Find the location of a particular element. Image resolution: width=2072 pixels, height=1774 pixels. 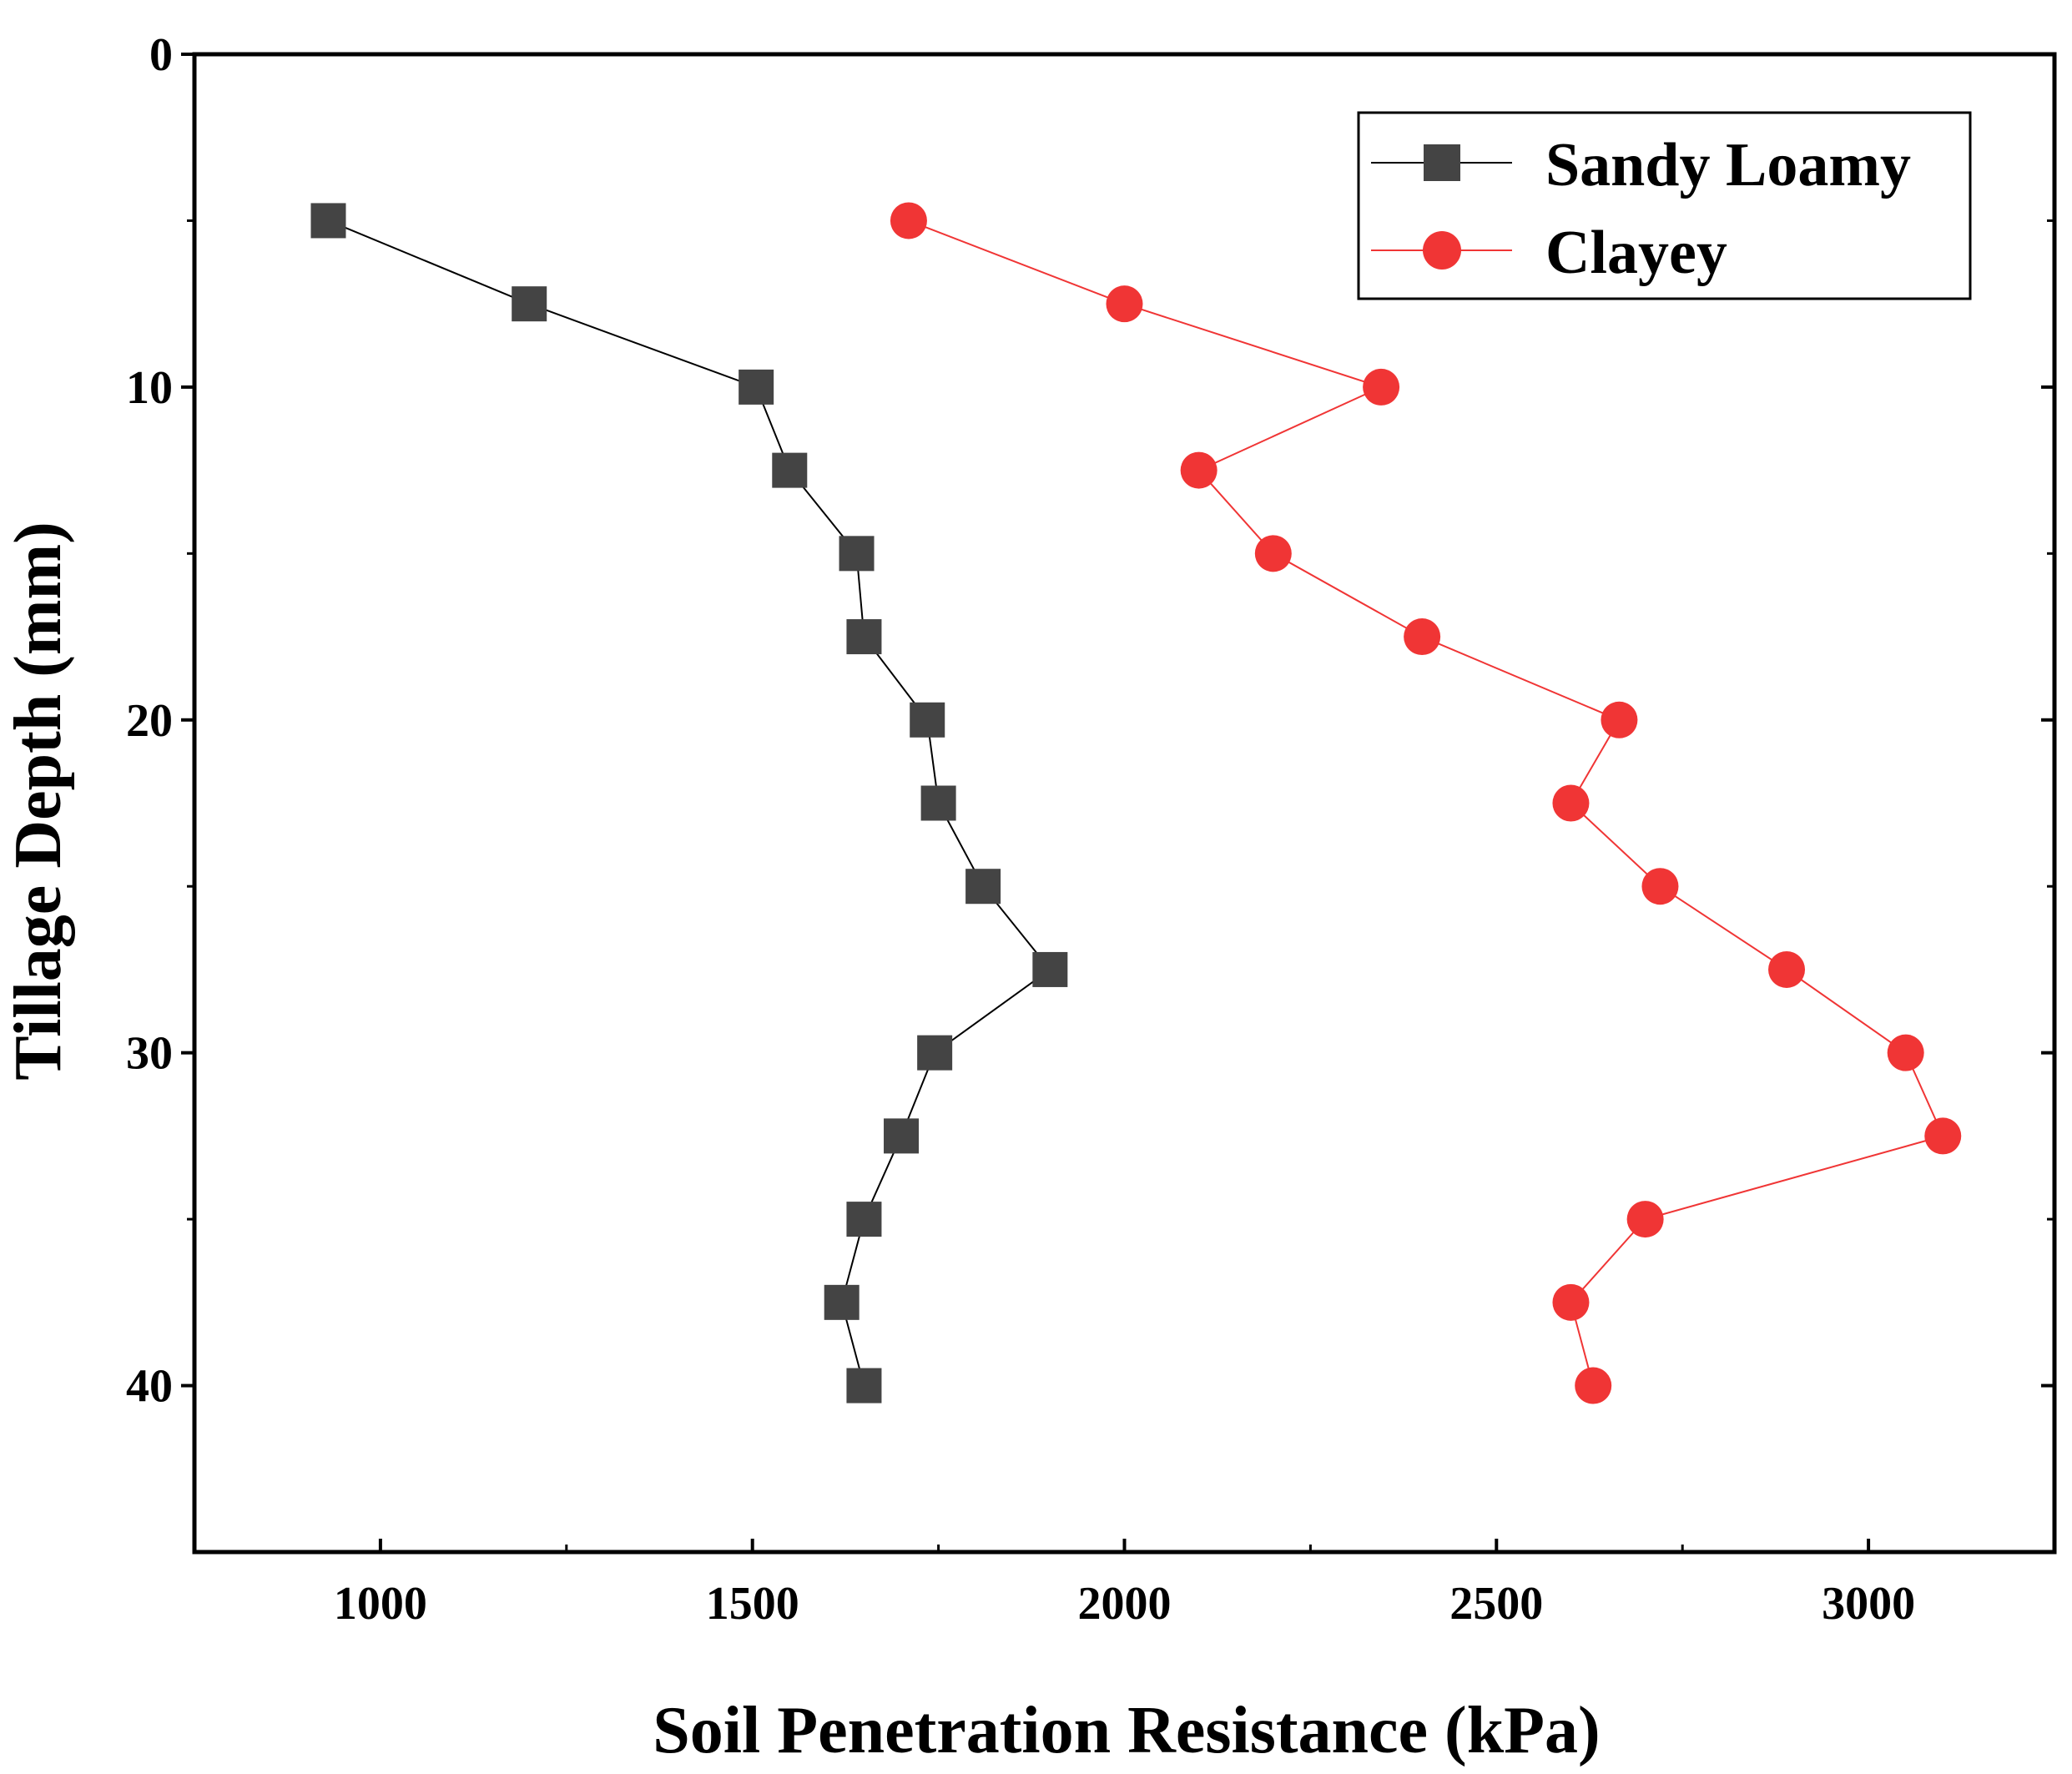

x-tick-label: 3000 is located at coordinates (1869, 1604).